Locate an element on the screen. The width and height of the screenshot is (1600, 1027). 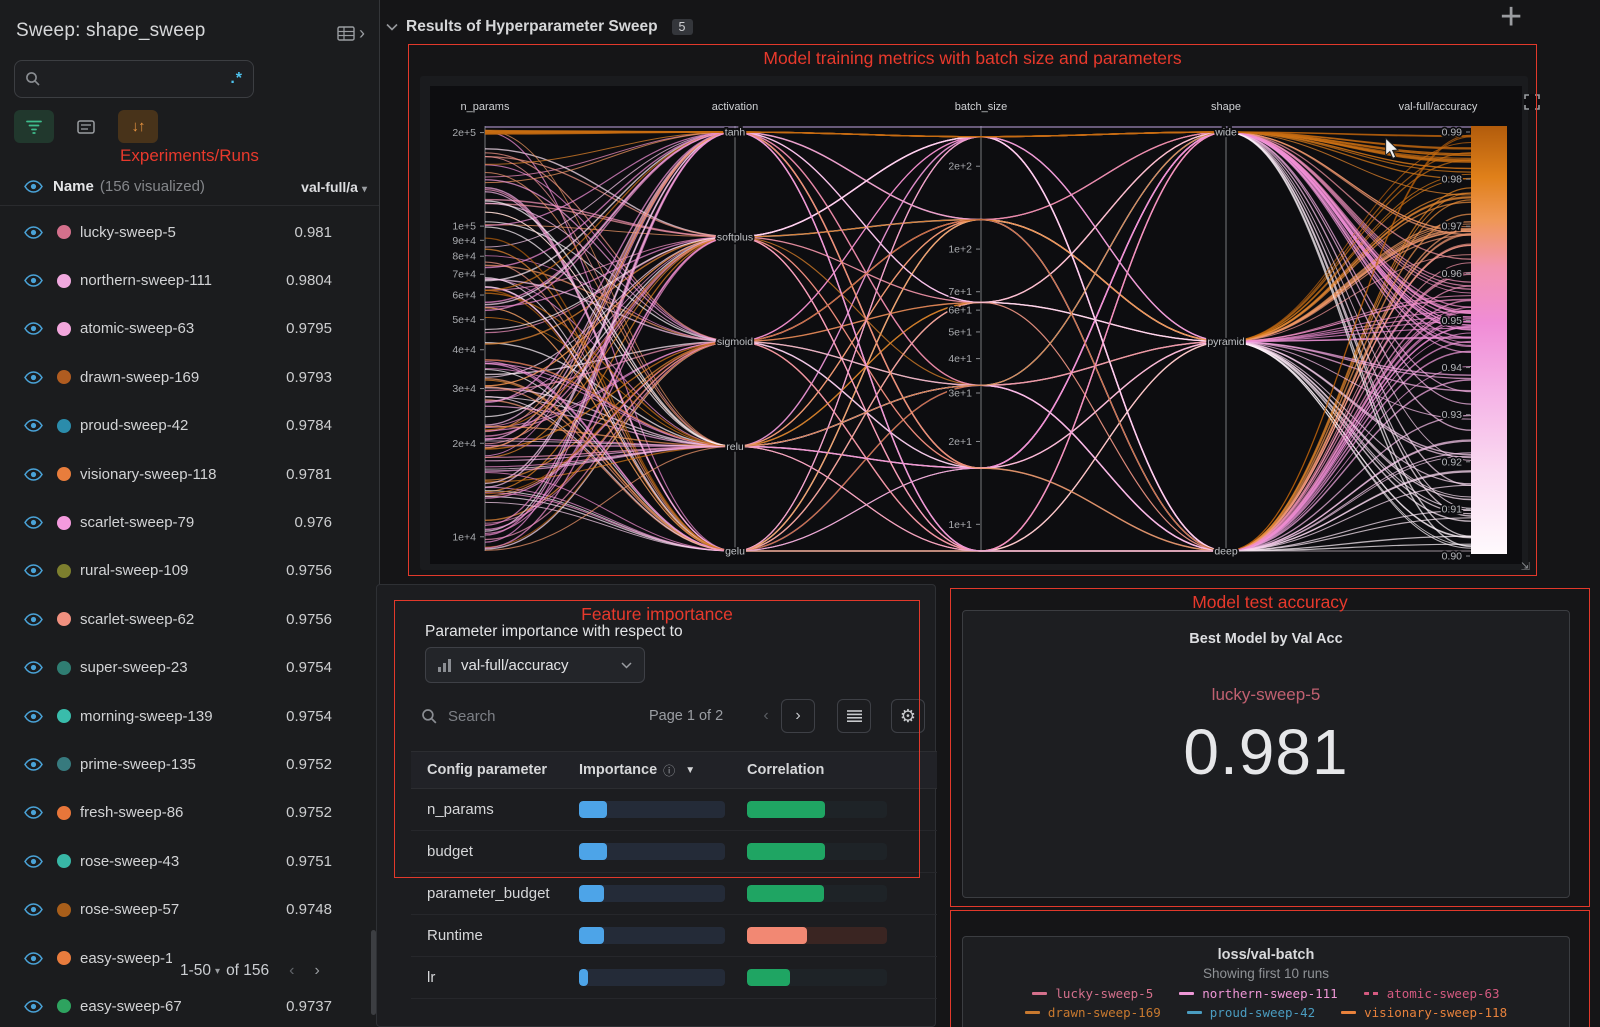
run-name: rose-sweep-57 is located at coordinates (130, 910).